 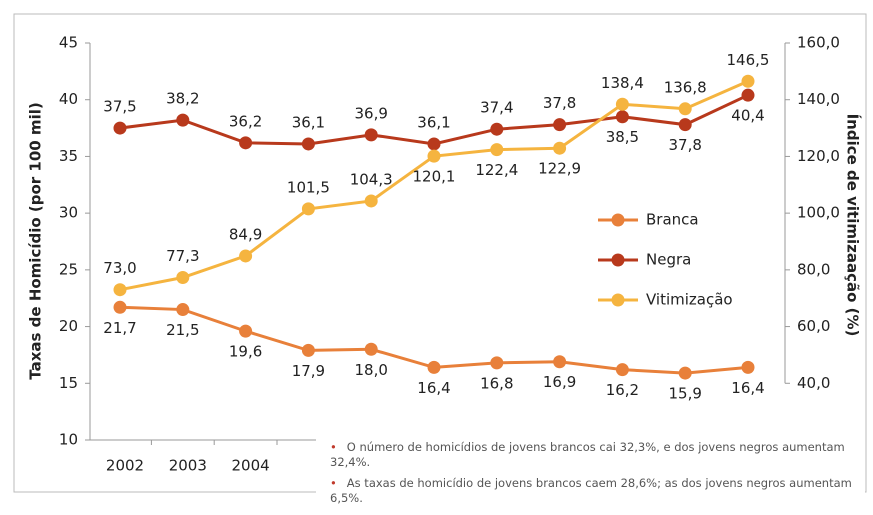 I want to click on y-tick-label: 15, so click(x=68, y=383).